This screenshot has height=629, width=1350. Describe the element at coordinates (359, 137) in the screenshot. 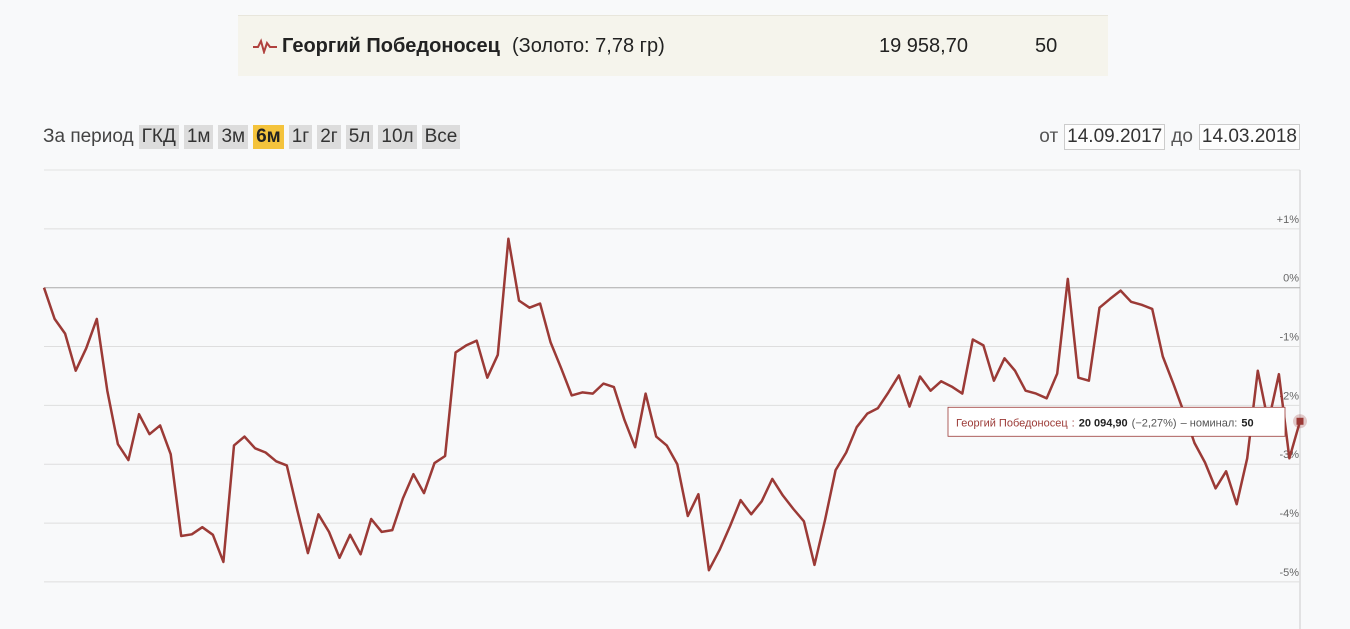

I see `period-button: 5л` at that location.